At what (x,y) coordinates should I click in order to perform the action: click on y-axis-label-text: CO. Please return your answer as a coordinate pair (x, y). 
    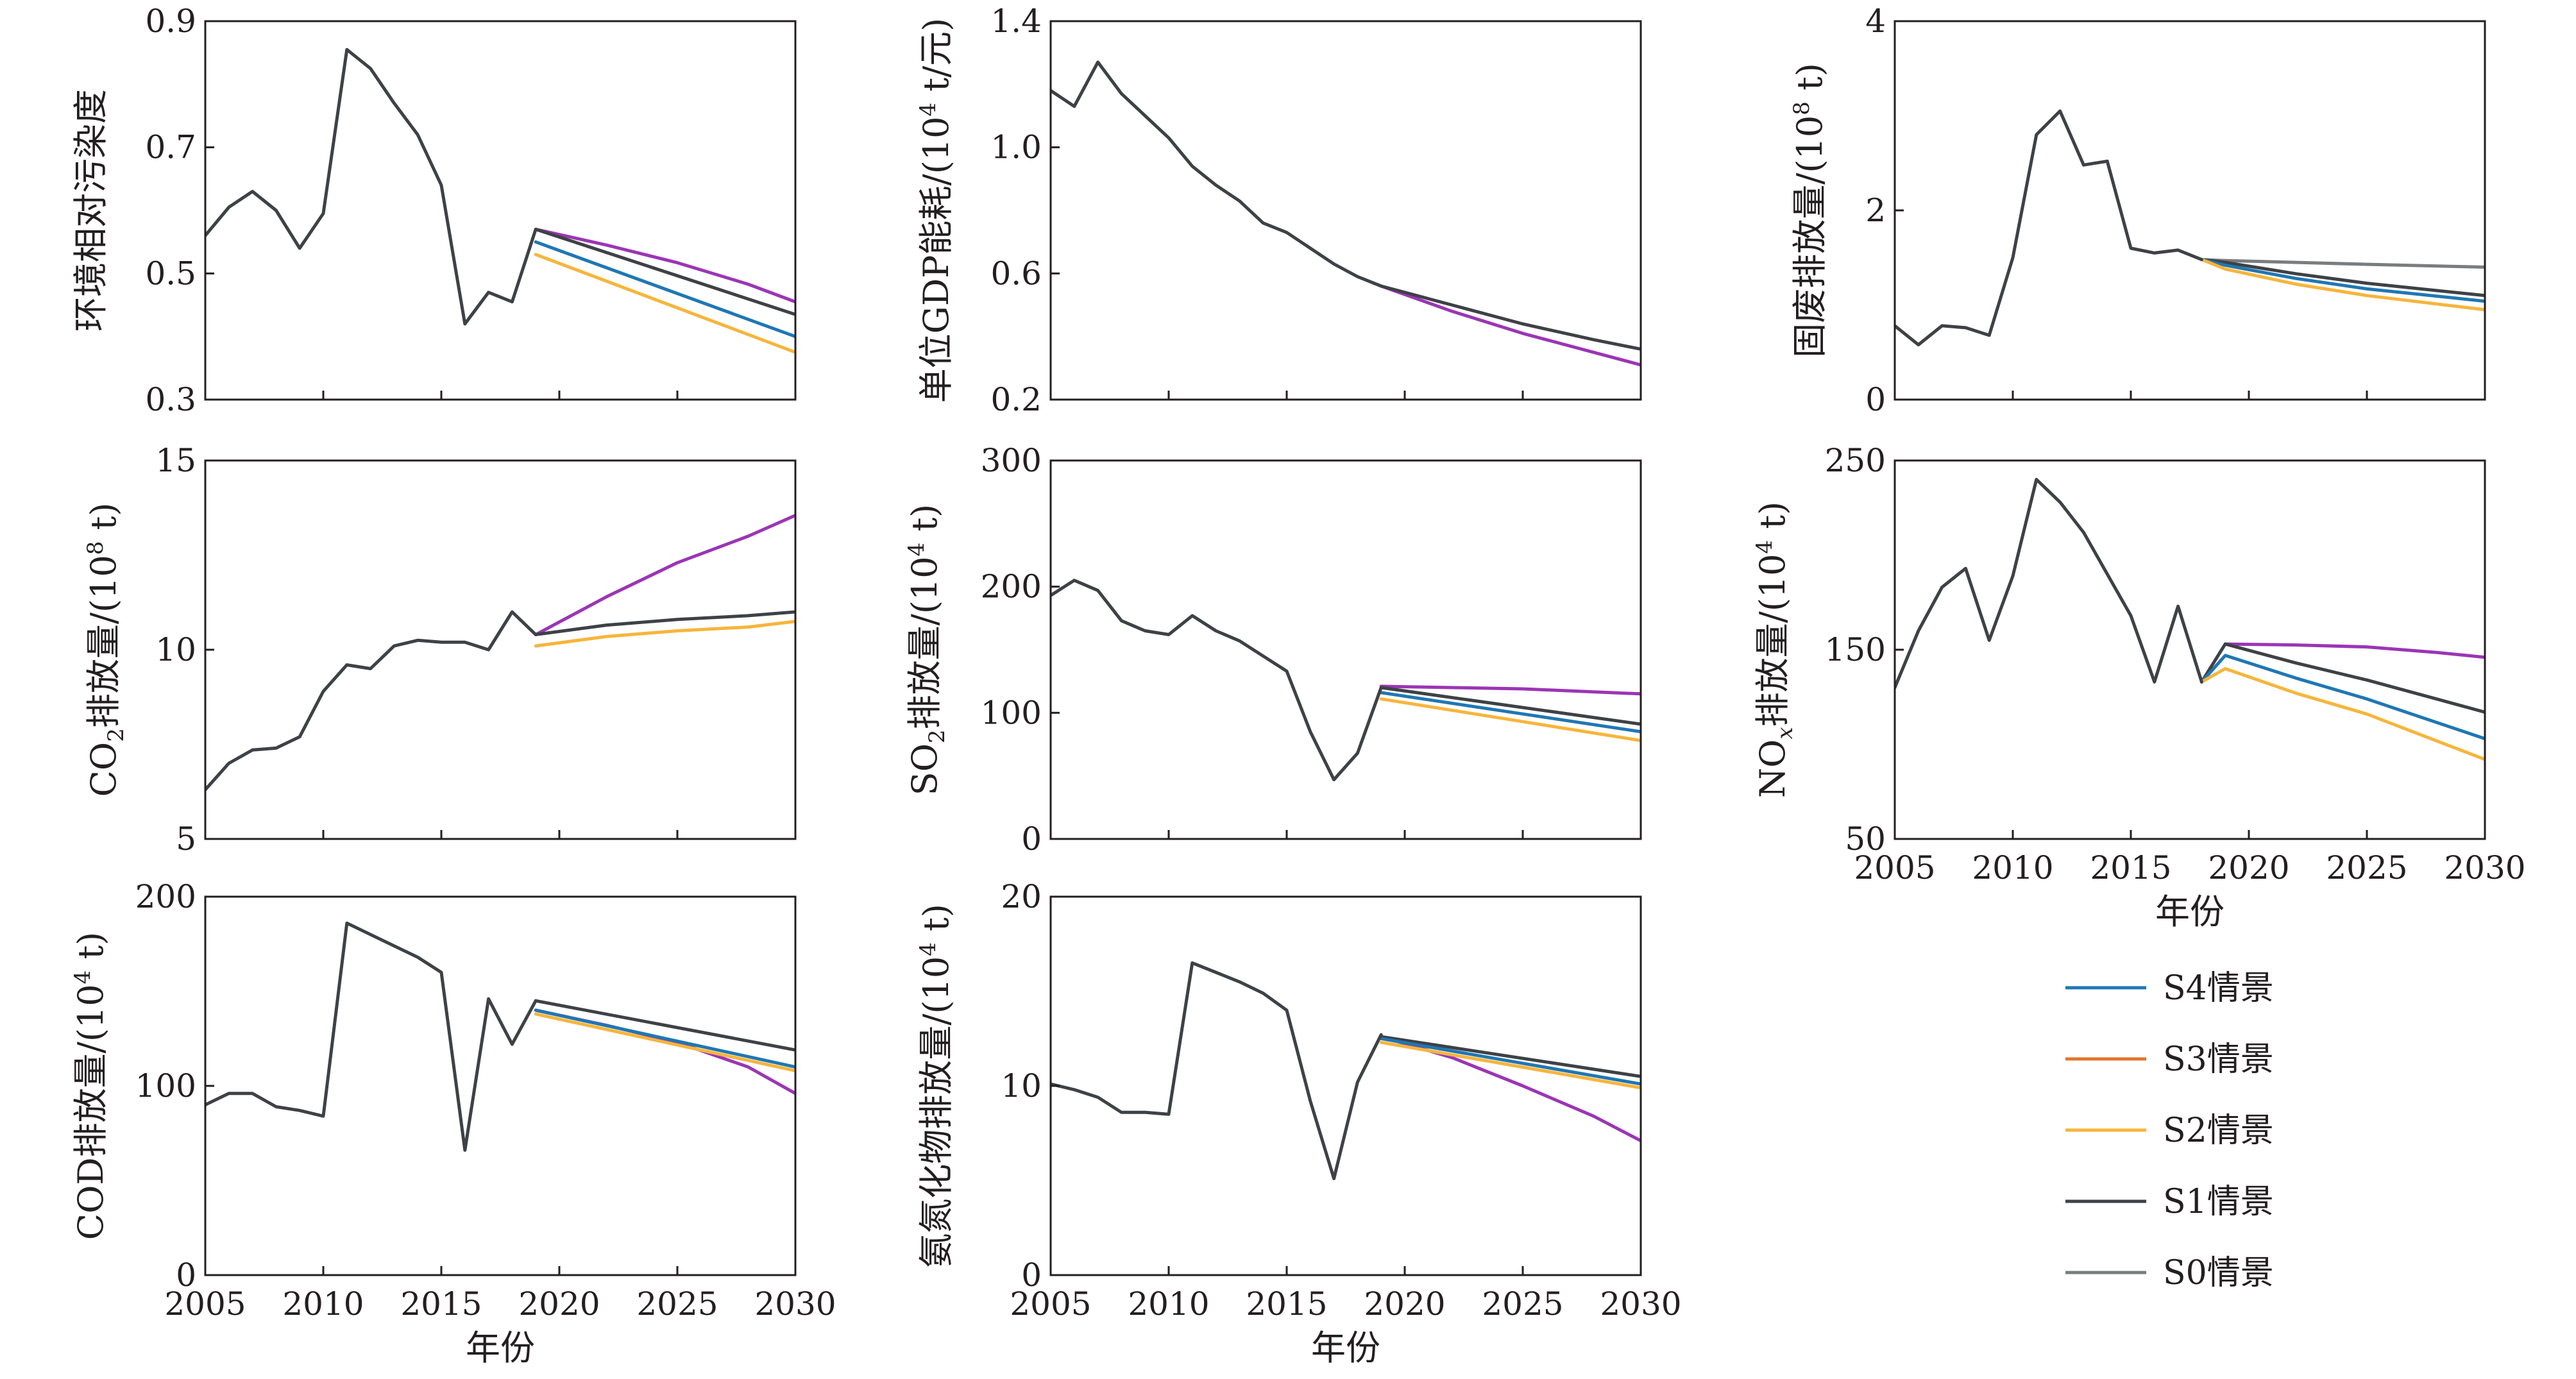
    Looking at the image, I should click on (103, 770).